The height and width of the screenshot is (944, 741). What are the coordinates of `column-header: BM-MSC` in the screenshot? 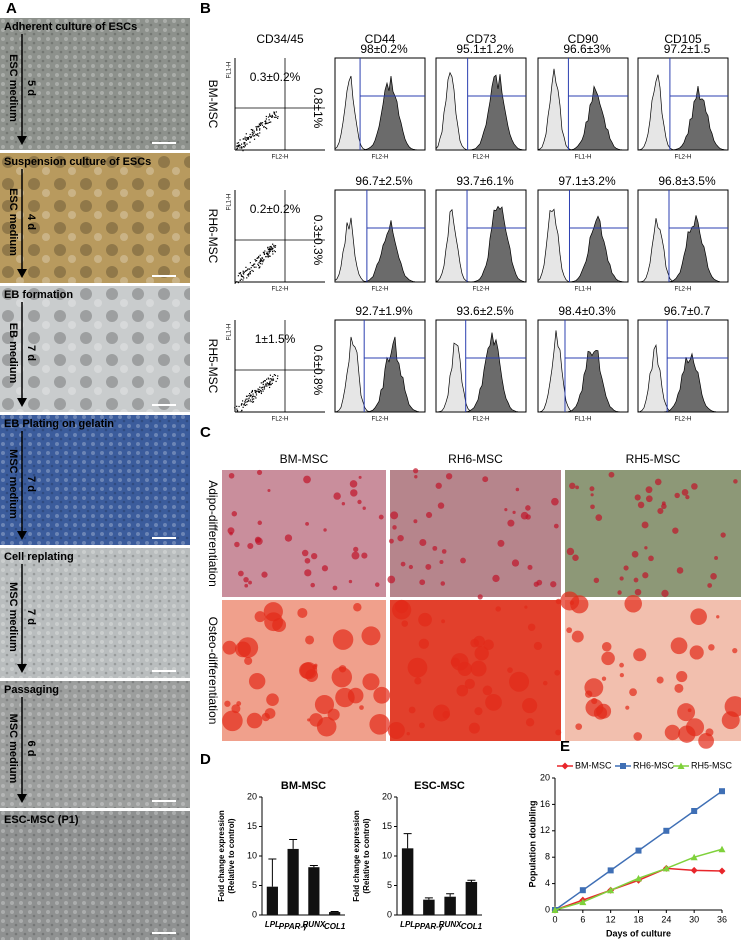 It's located at (304, 459).